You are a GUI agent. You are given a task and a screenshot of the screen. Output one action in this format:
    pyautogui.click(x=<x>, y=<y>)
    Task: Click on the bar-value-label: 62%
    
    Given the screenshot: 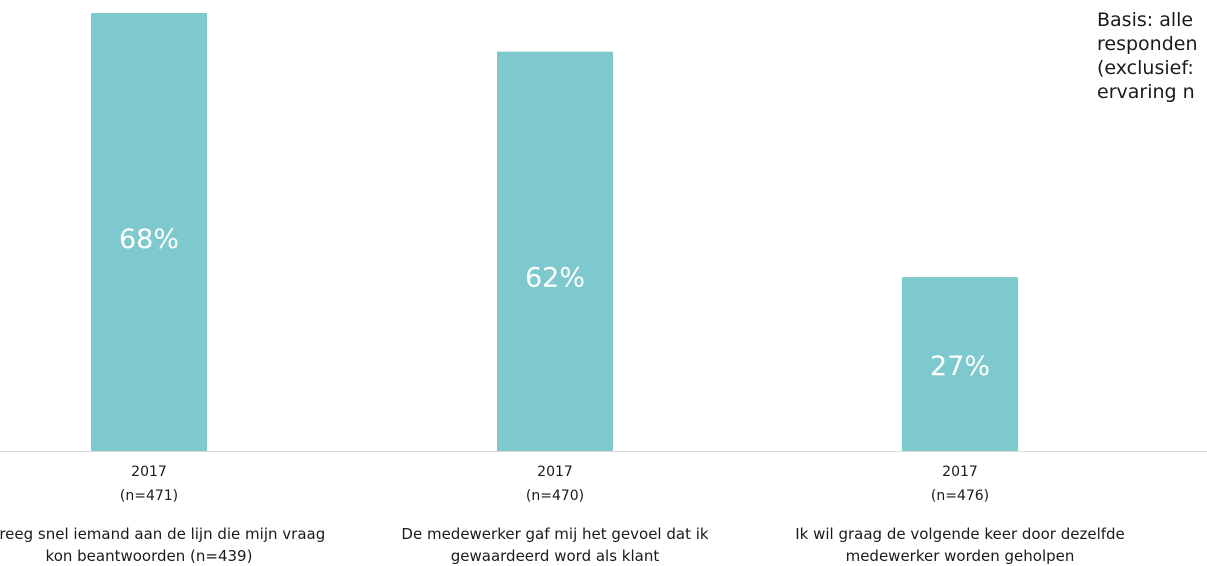 What is the action you would take?
    pyautogui.click(x=555, y=278)
    